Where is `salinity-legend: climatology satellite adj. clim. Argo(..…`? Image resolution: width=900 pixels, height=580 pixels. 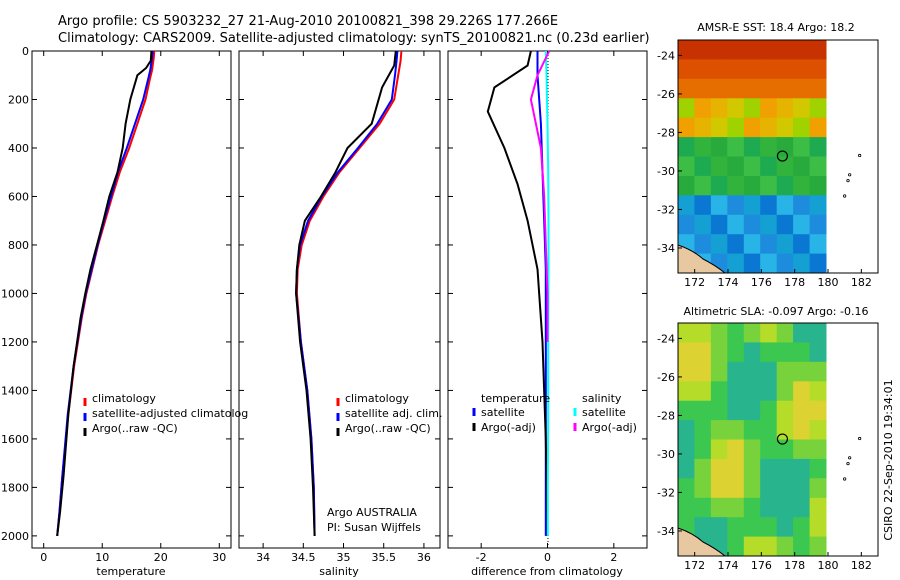 salinity-legend: climatology satellite adj. clim. Argo(..… is located at coordinates (389, 414).